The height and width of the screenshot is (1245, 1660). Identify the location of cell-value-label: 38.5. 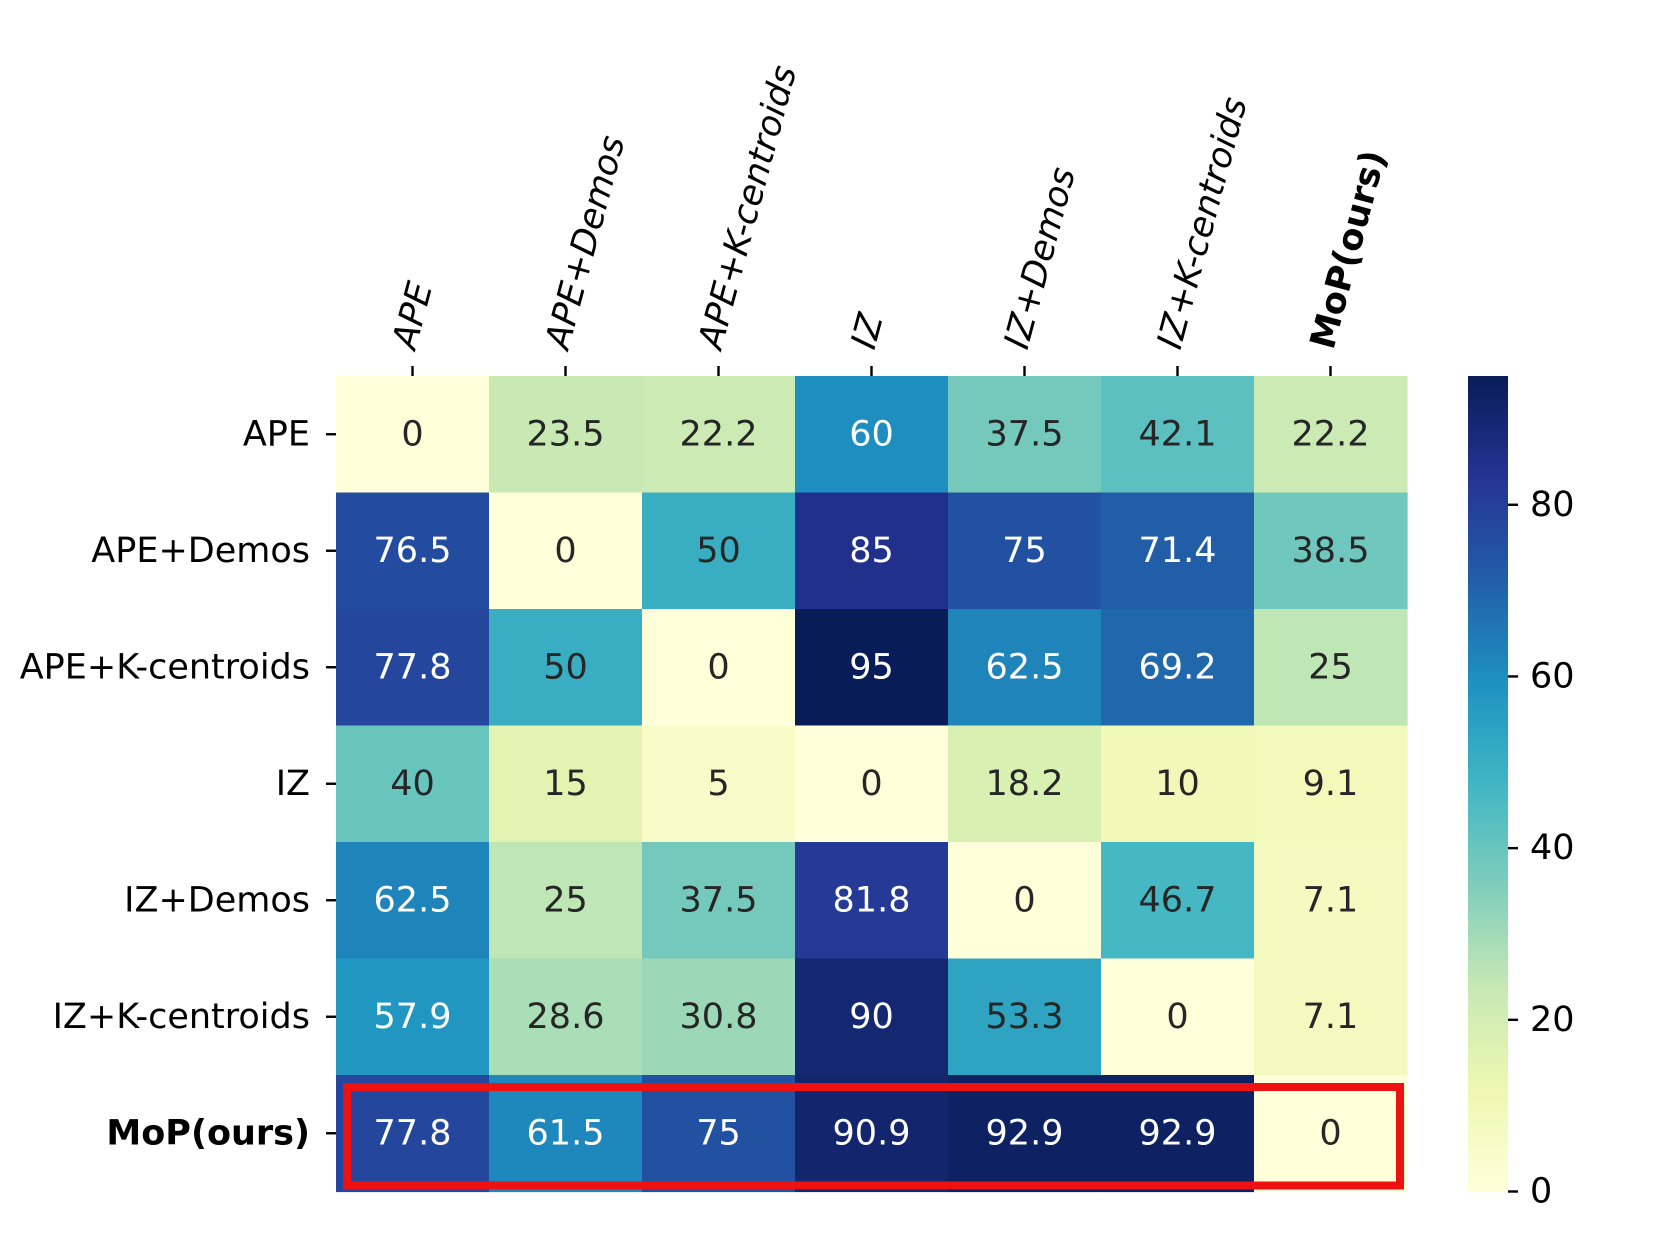
(1331, 551).